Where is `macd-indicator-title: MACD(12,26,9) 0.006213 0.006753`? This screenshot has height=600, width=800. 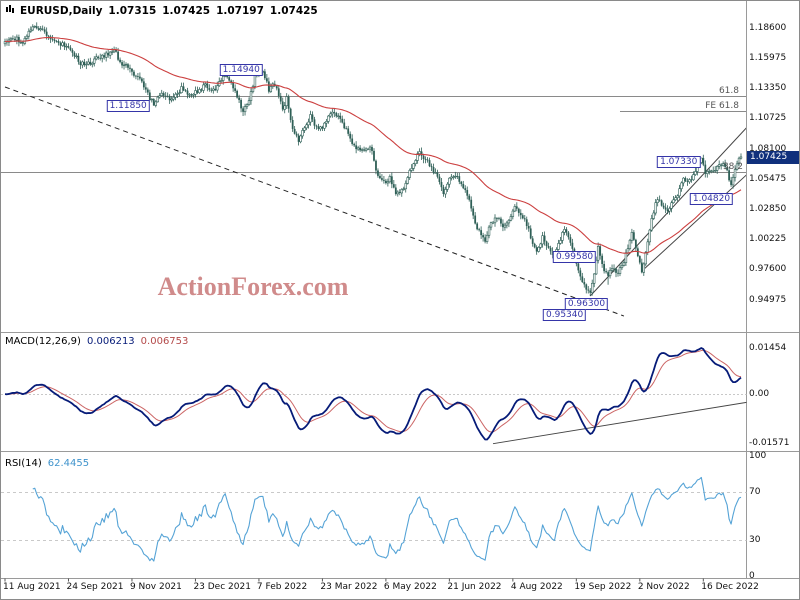
macd-indicator-title: MACD(12,26,9) 0.006213 0.006753 is located at coordinates (96, 341).